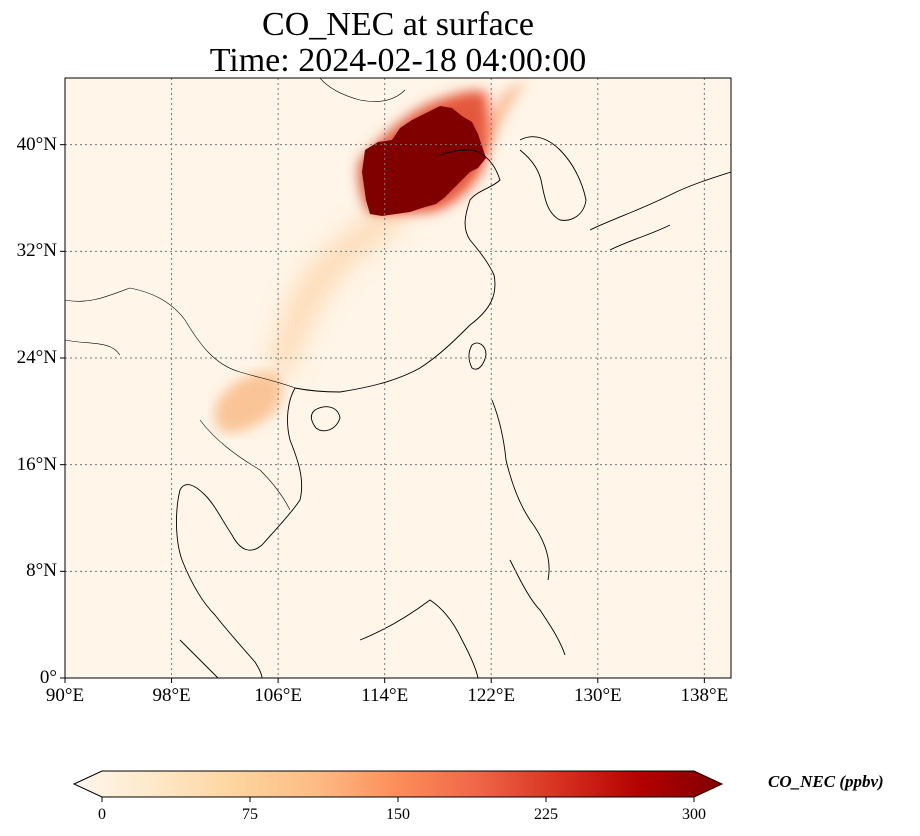 The height and width of the screenshot is (836, 920). I want to click on laos-yunnan-area, so click(248, 403).